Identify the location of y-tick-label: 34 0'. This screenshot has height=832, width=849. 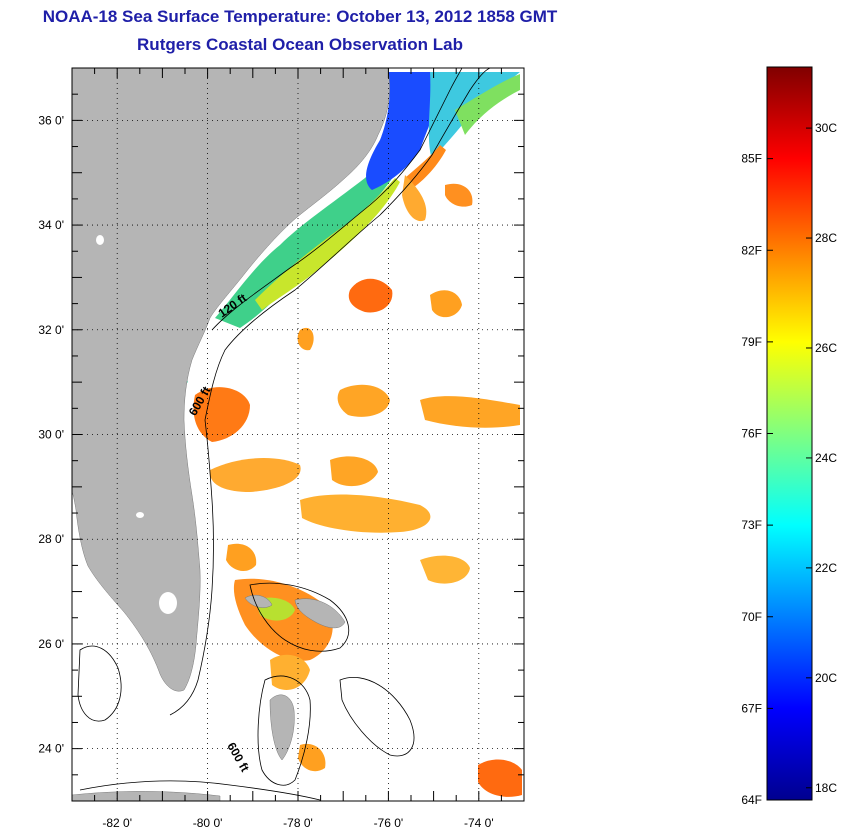
(51, 225).